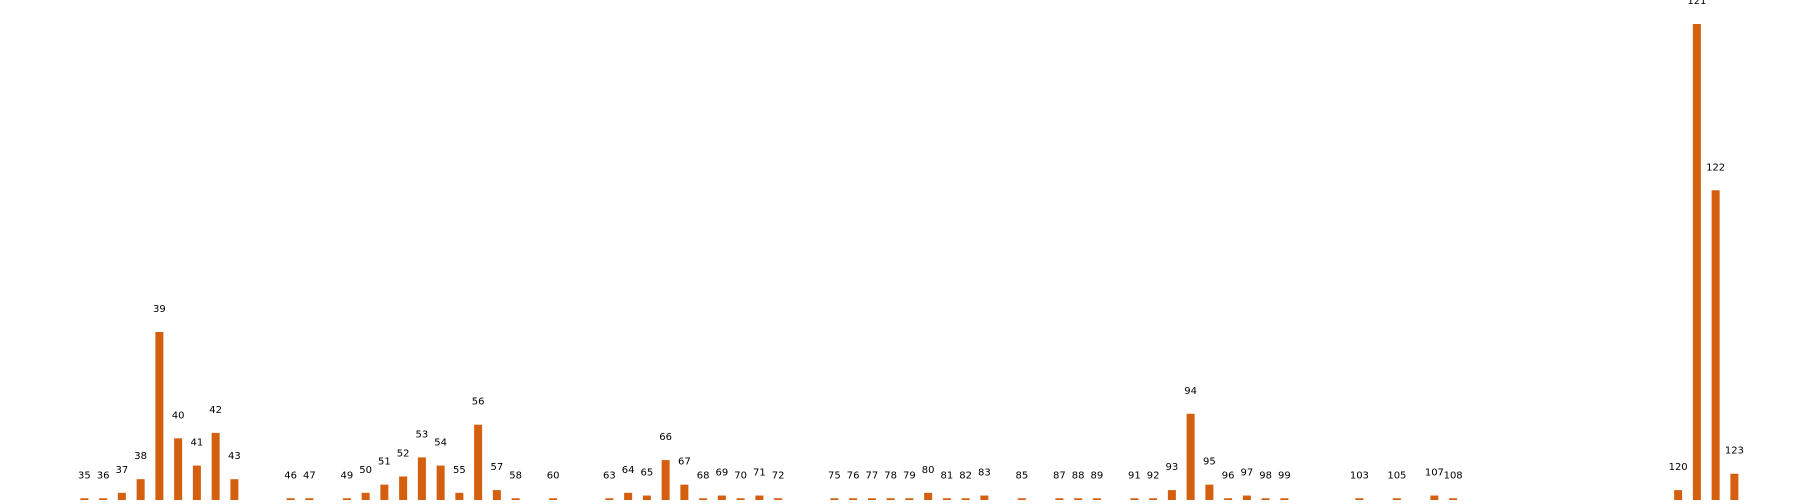  Describe the element at coordinates (609, 475) in the screenshot. I see `bar-label-63: 63` at that location.